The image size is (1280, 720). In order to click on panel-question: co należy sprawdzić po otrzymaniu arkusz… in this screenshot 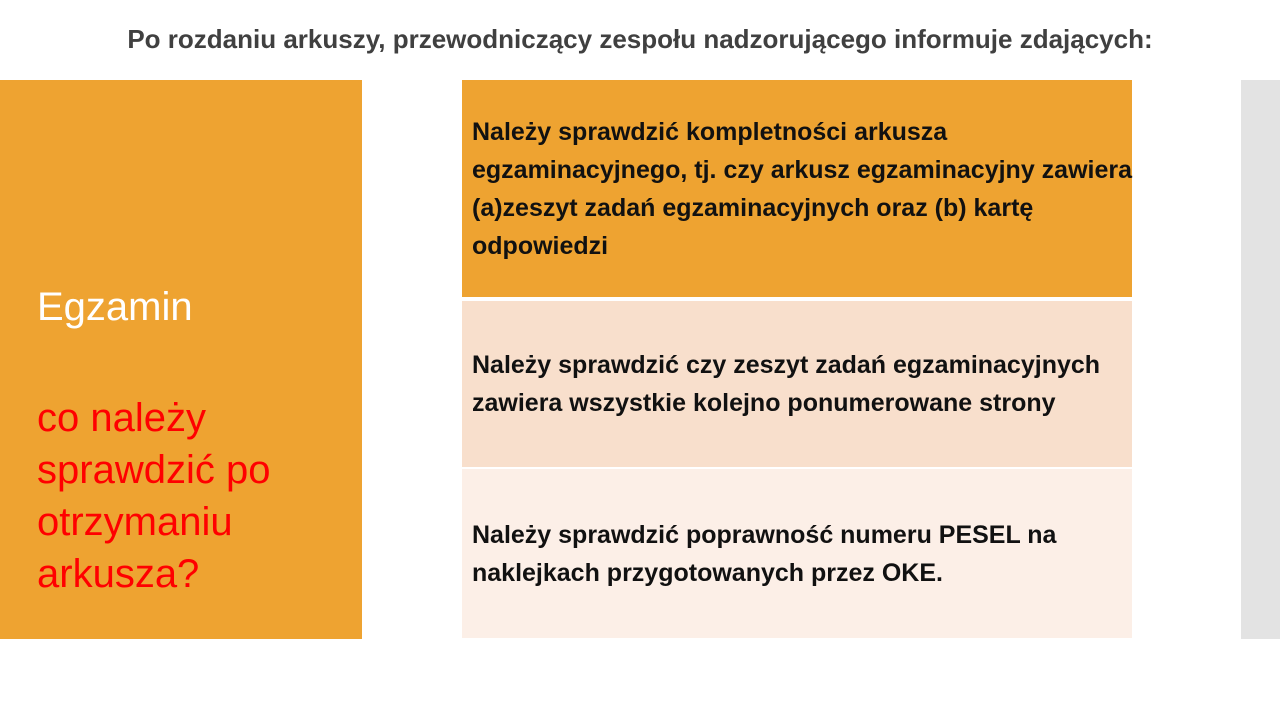, I will do `click(154, 496)`.